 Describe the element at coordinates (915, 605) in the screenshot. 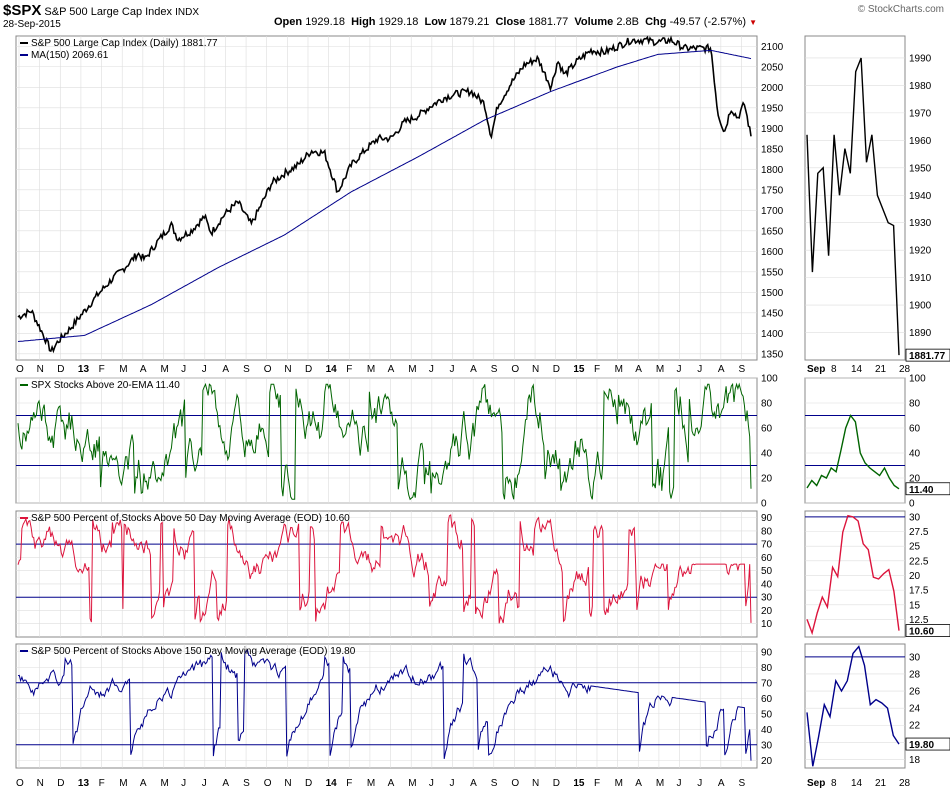

I see `zoom-y-tick-label: 15` at that location.